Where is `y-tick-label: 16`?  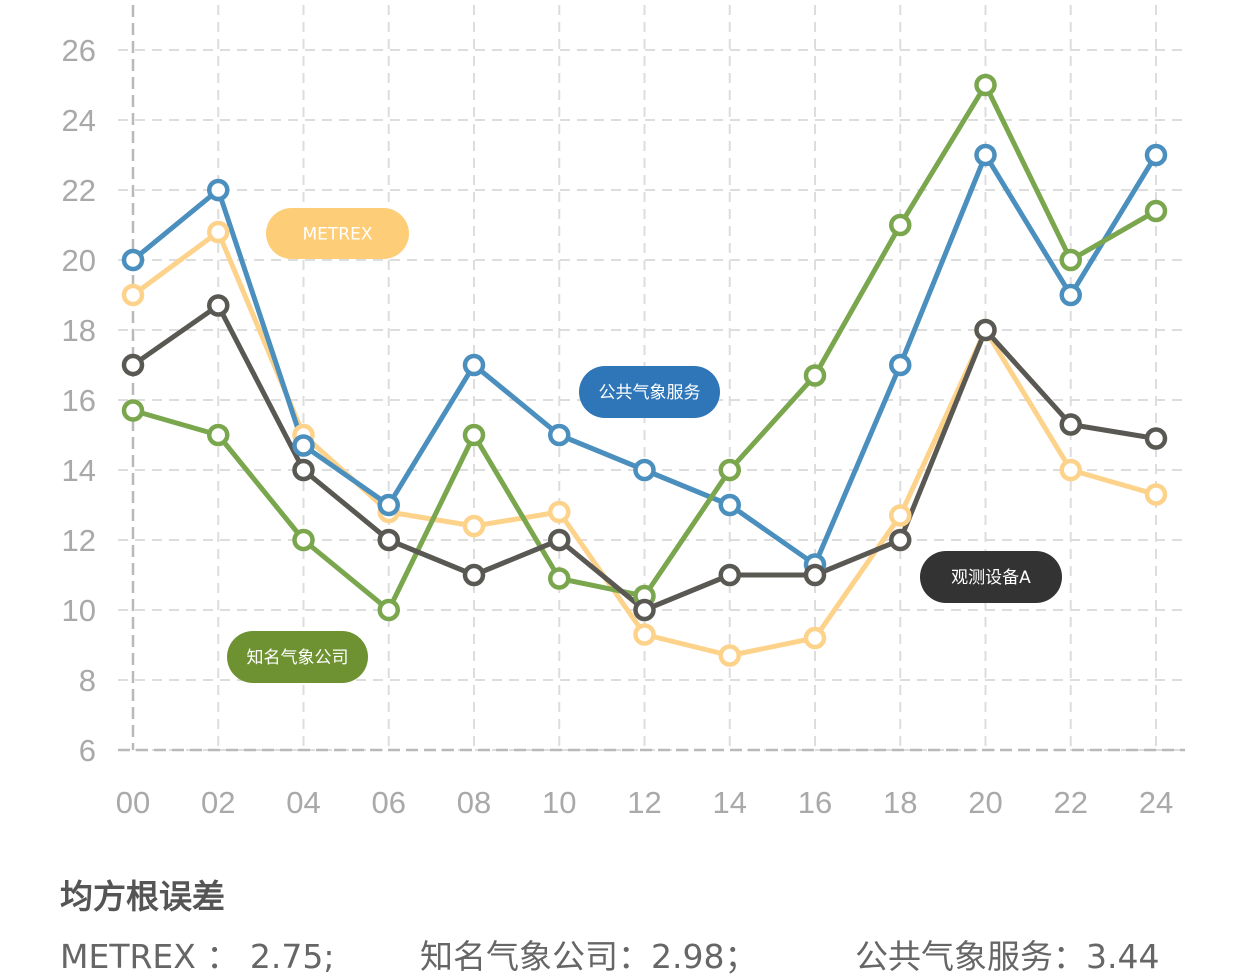
y-tick-label: 16 is located at coordinates (79, 400).